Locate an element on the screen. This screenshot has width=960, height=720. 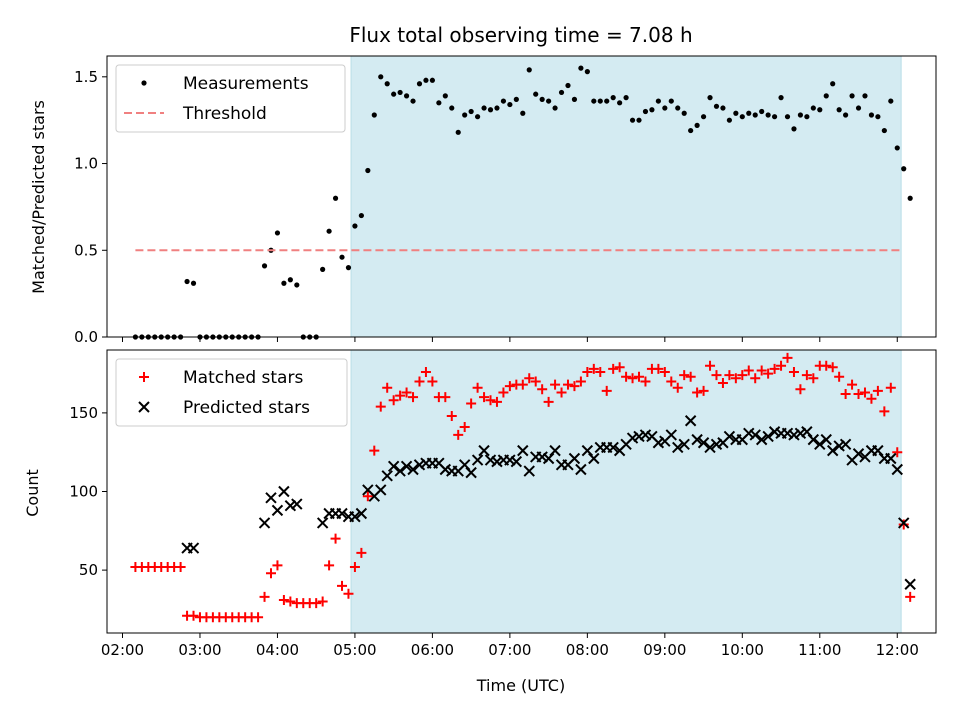
x-tick-label: 05:00 is located at coordinates (354, 650).